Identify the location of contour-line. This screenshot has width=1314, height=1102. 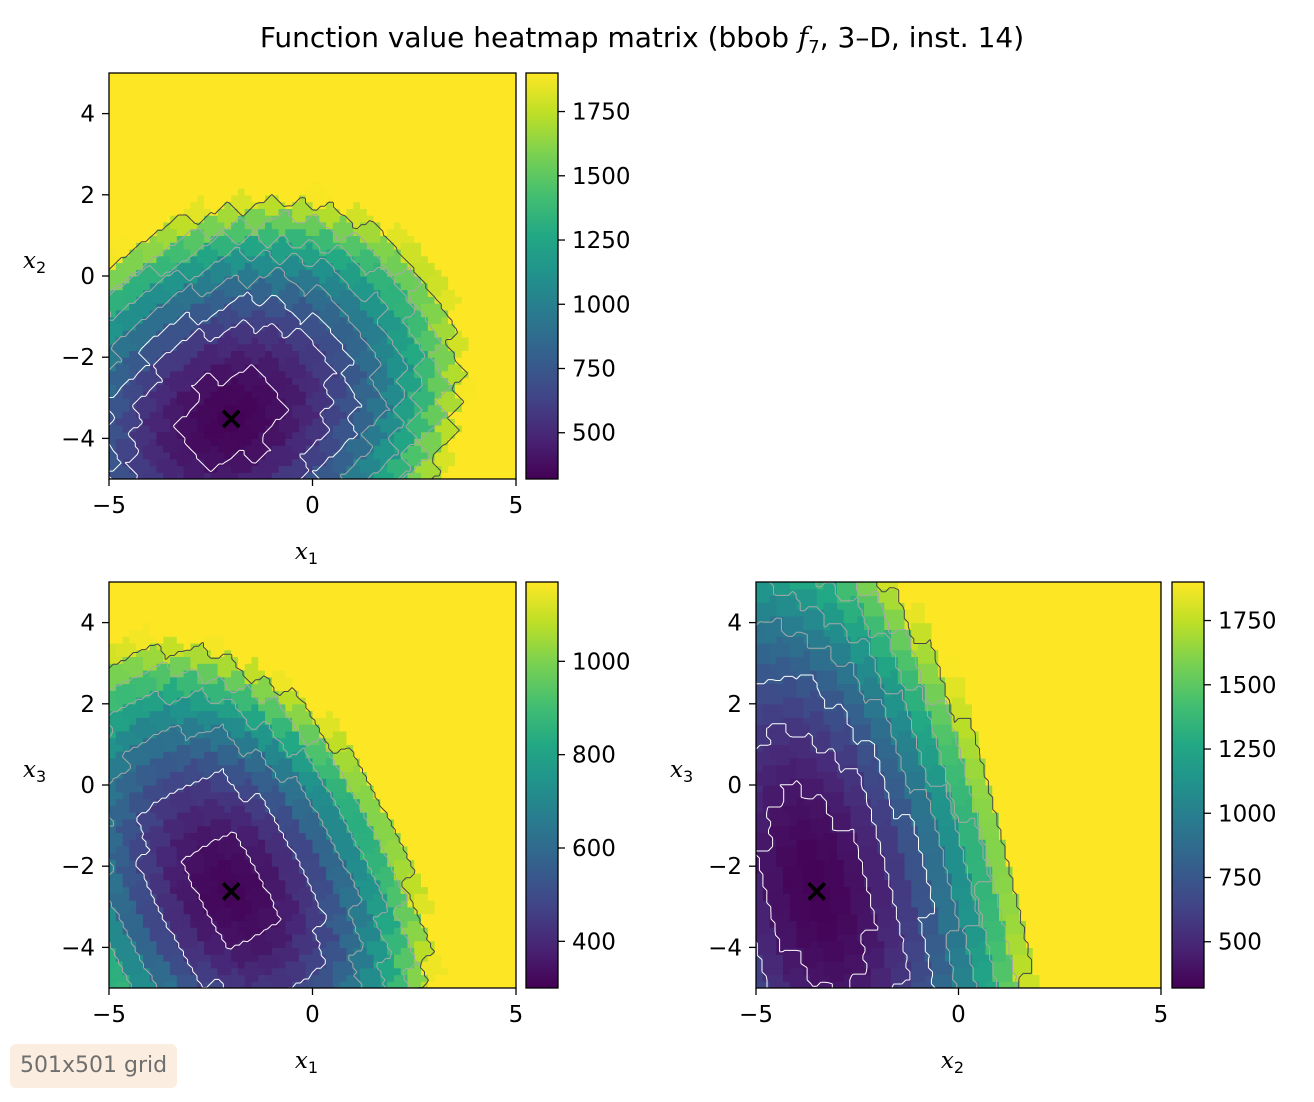
(236, 385).